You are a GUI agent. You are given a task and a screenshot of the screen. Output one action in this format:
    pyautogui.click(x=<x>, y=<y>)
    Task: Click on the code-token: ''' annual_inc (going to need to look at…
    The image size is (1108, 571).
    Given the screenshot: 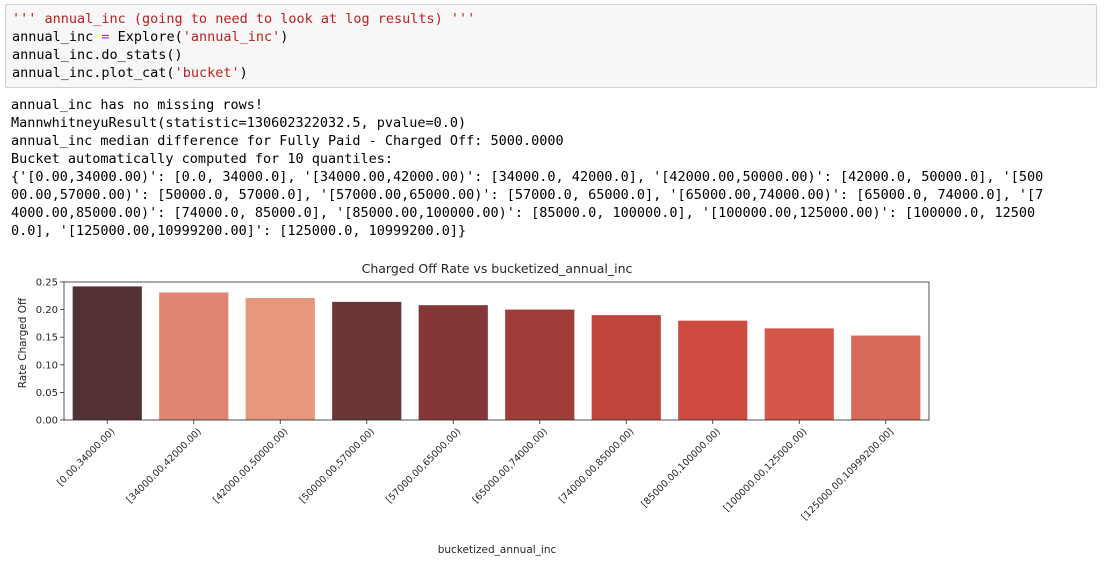 What is the action you would take?
    pyautogui.click(x=244, y=19)
    